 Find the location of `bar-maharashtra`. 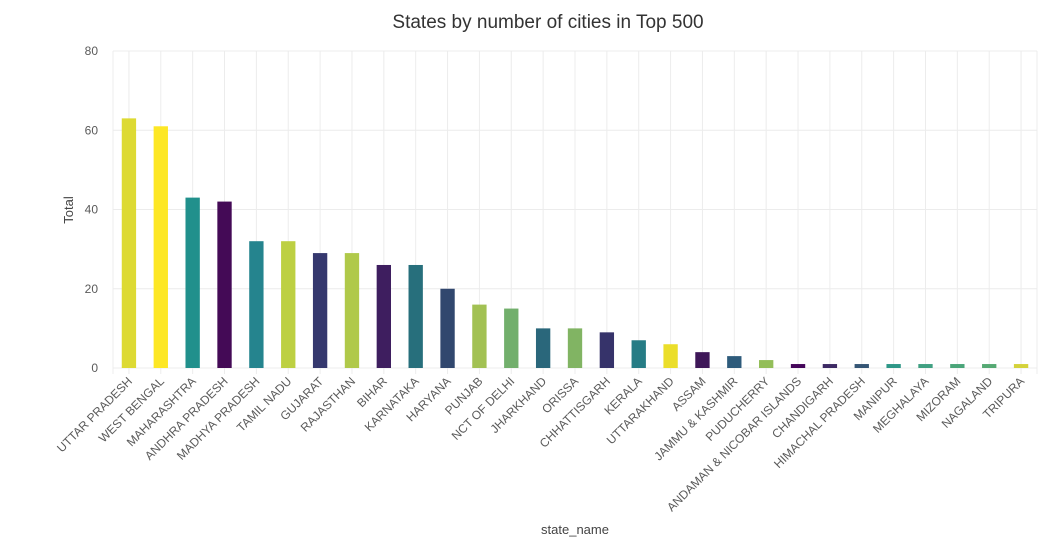

bar-maharashtra is located at coordinates (192, 282).